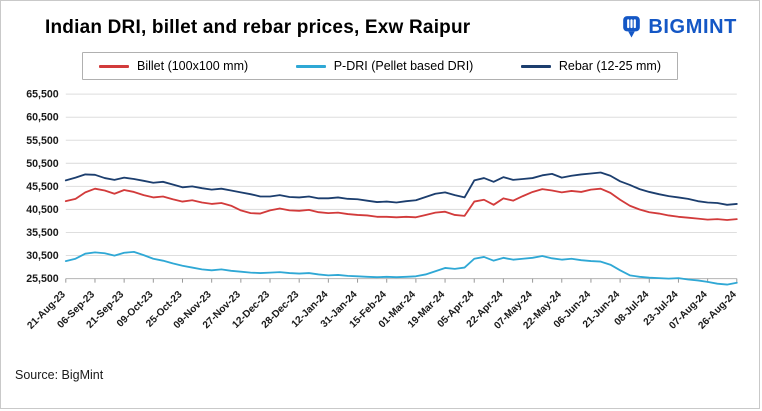 The height and width of the screenshot is (411, 762). I want to click on legend-item-billet: Billet (100x100 mm), so click(173, 66).